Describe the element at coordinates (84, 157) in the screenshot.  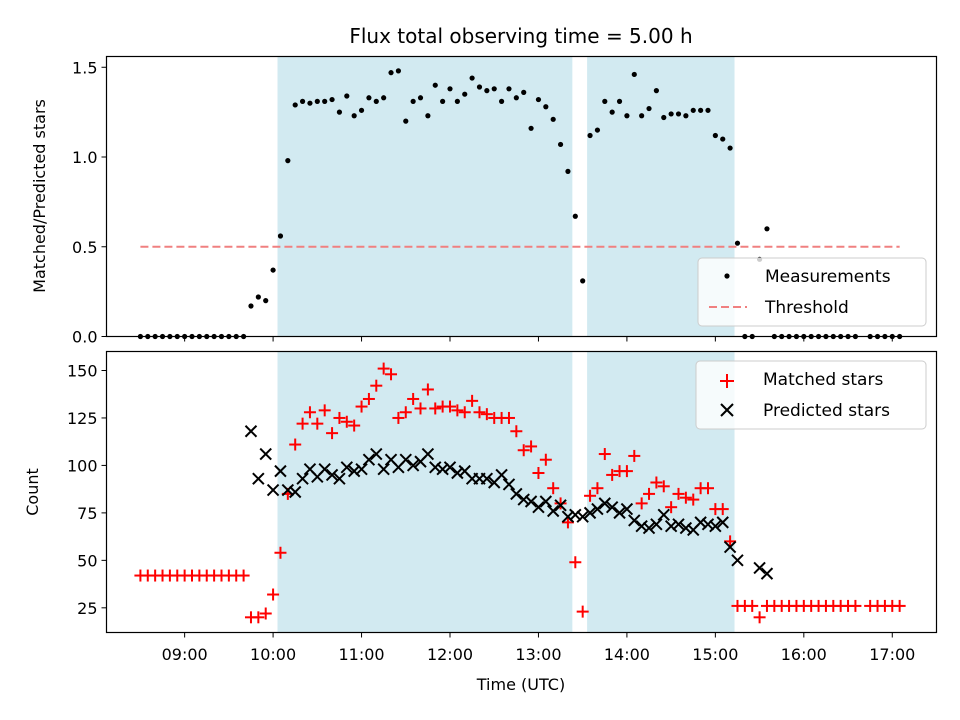
I see `y-tick-label-2: 1.0` at that location.